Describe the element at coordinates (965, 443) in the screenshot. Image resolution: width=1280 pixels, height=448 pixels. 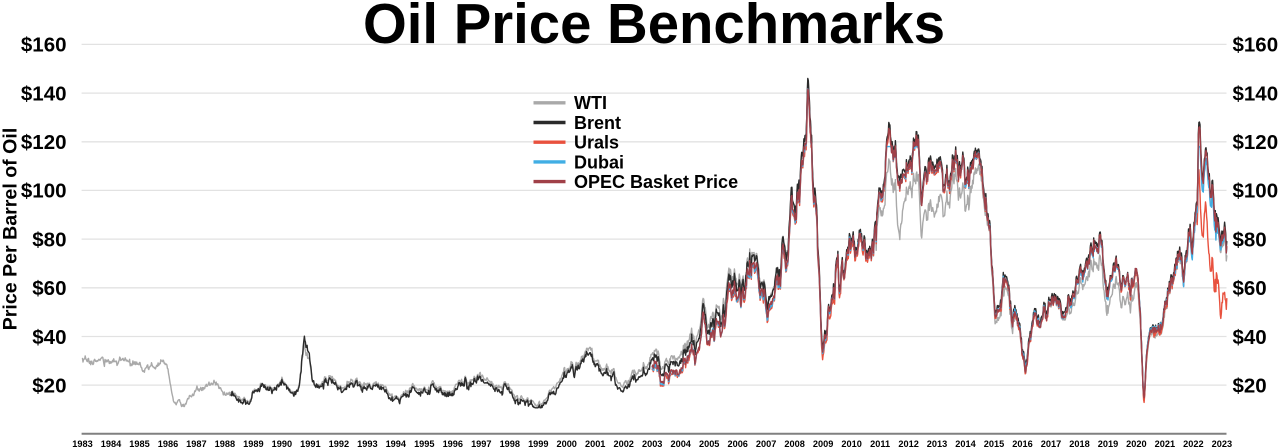
I see `svg-text: 2014` at that location.